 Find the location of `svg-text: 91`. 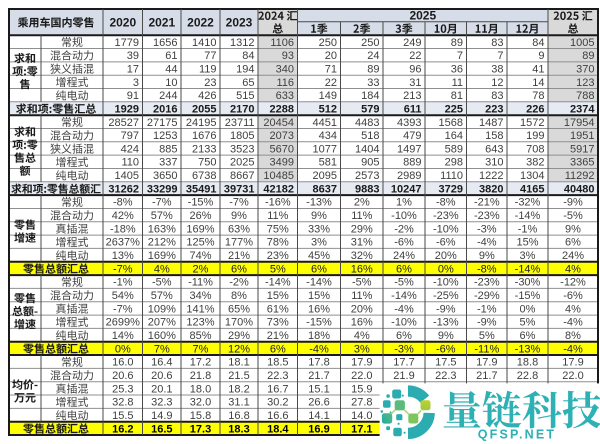

svg-text: 91 is located at coordinates (133, 96).